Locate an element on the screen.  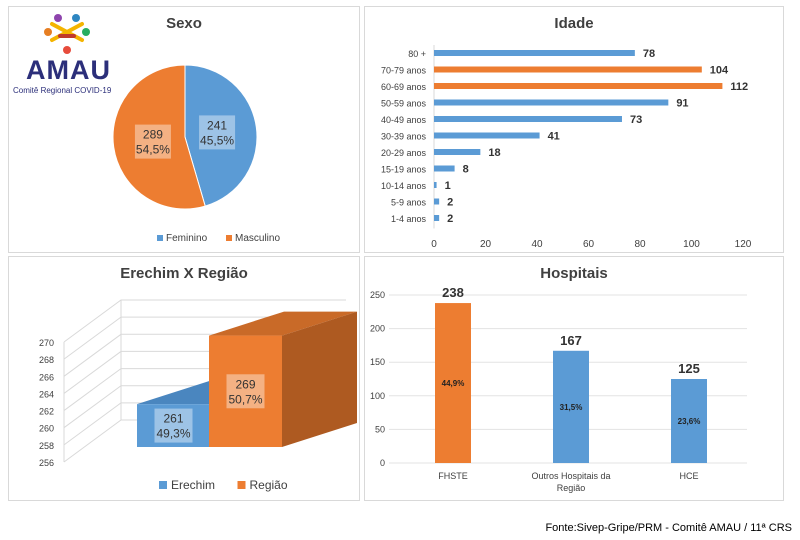
legend-label: Feminino is located at coordinates (187, 238).